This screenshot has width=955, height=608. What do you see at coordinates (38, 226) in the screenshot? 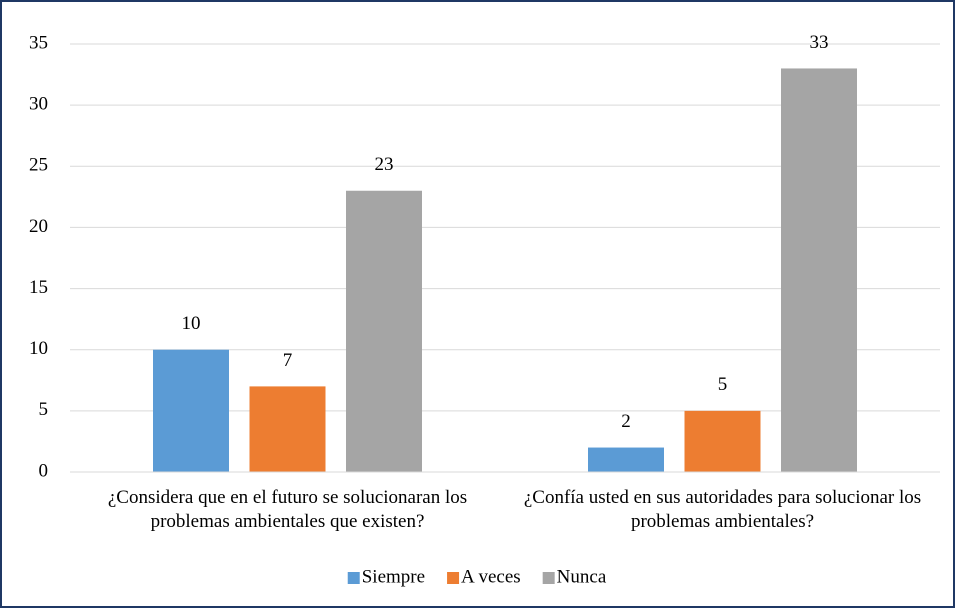
I see `y-tick-label: 20` at bounding box center [38, 226].